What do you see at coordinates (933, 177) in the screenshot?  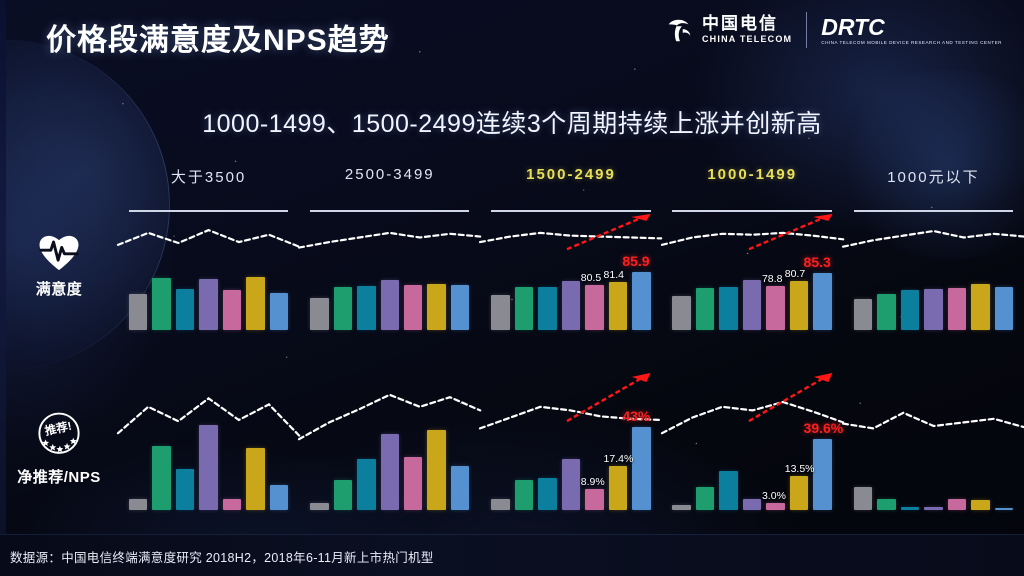 I see `price-band-header: 1000元以下` at bounding box center [933, 177].